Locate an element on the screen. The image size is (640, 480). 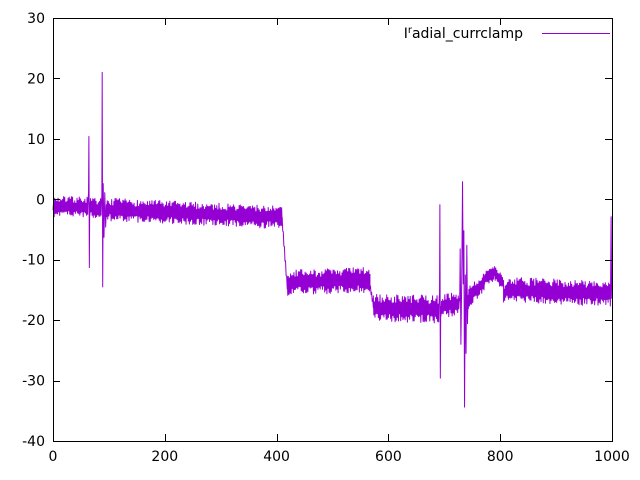
legend-label-prefix: I is located at coordinates (406, 34).